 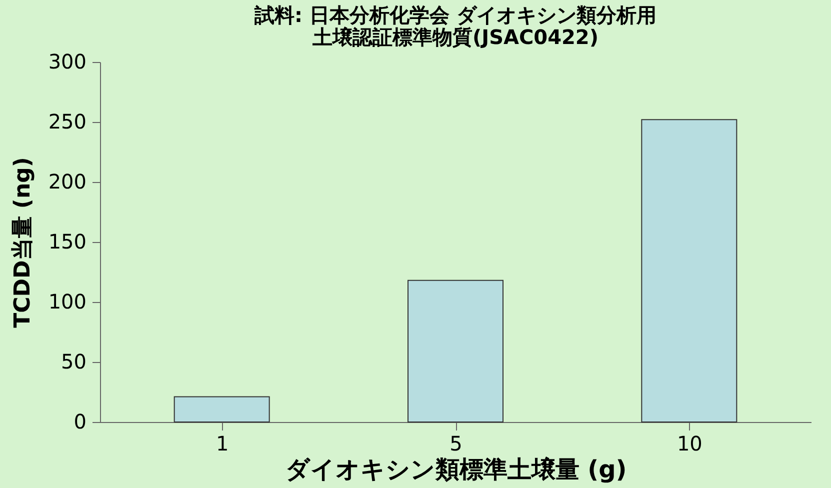 I want to click on y-tick-label: 300, so click(x=67, y=62).